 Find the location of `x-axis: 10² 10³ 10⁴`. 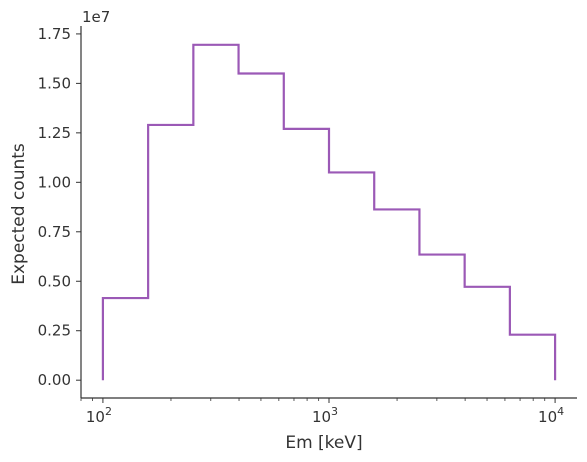

x-axis: 10² 10³ 10⁴ is located at coordinates (328, 411).